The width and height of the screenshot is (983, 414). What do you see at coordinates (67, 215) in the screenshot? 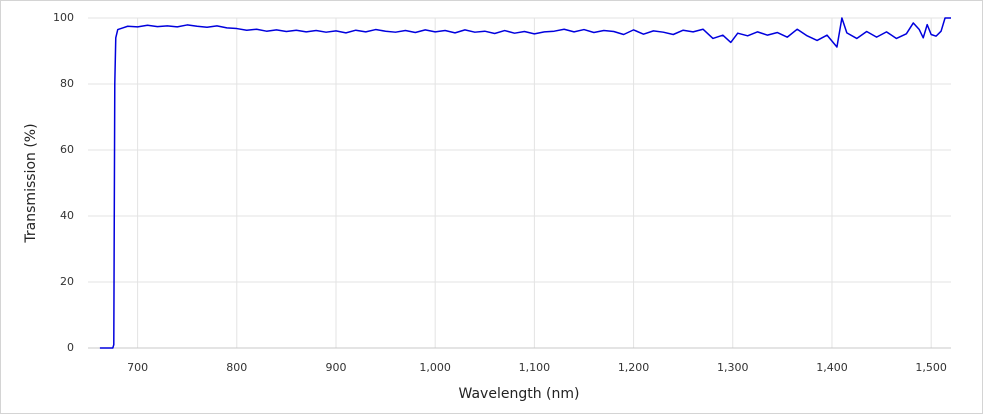
I see `y-tick-label: 40` at bounding box center [67, 215].